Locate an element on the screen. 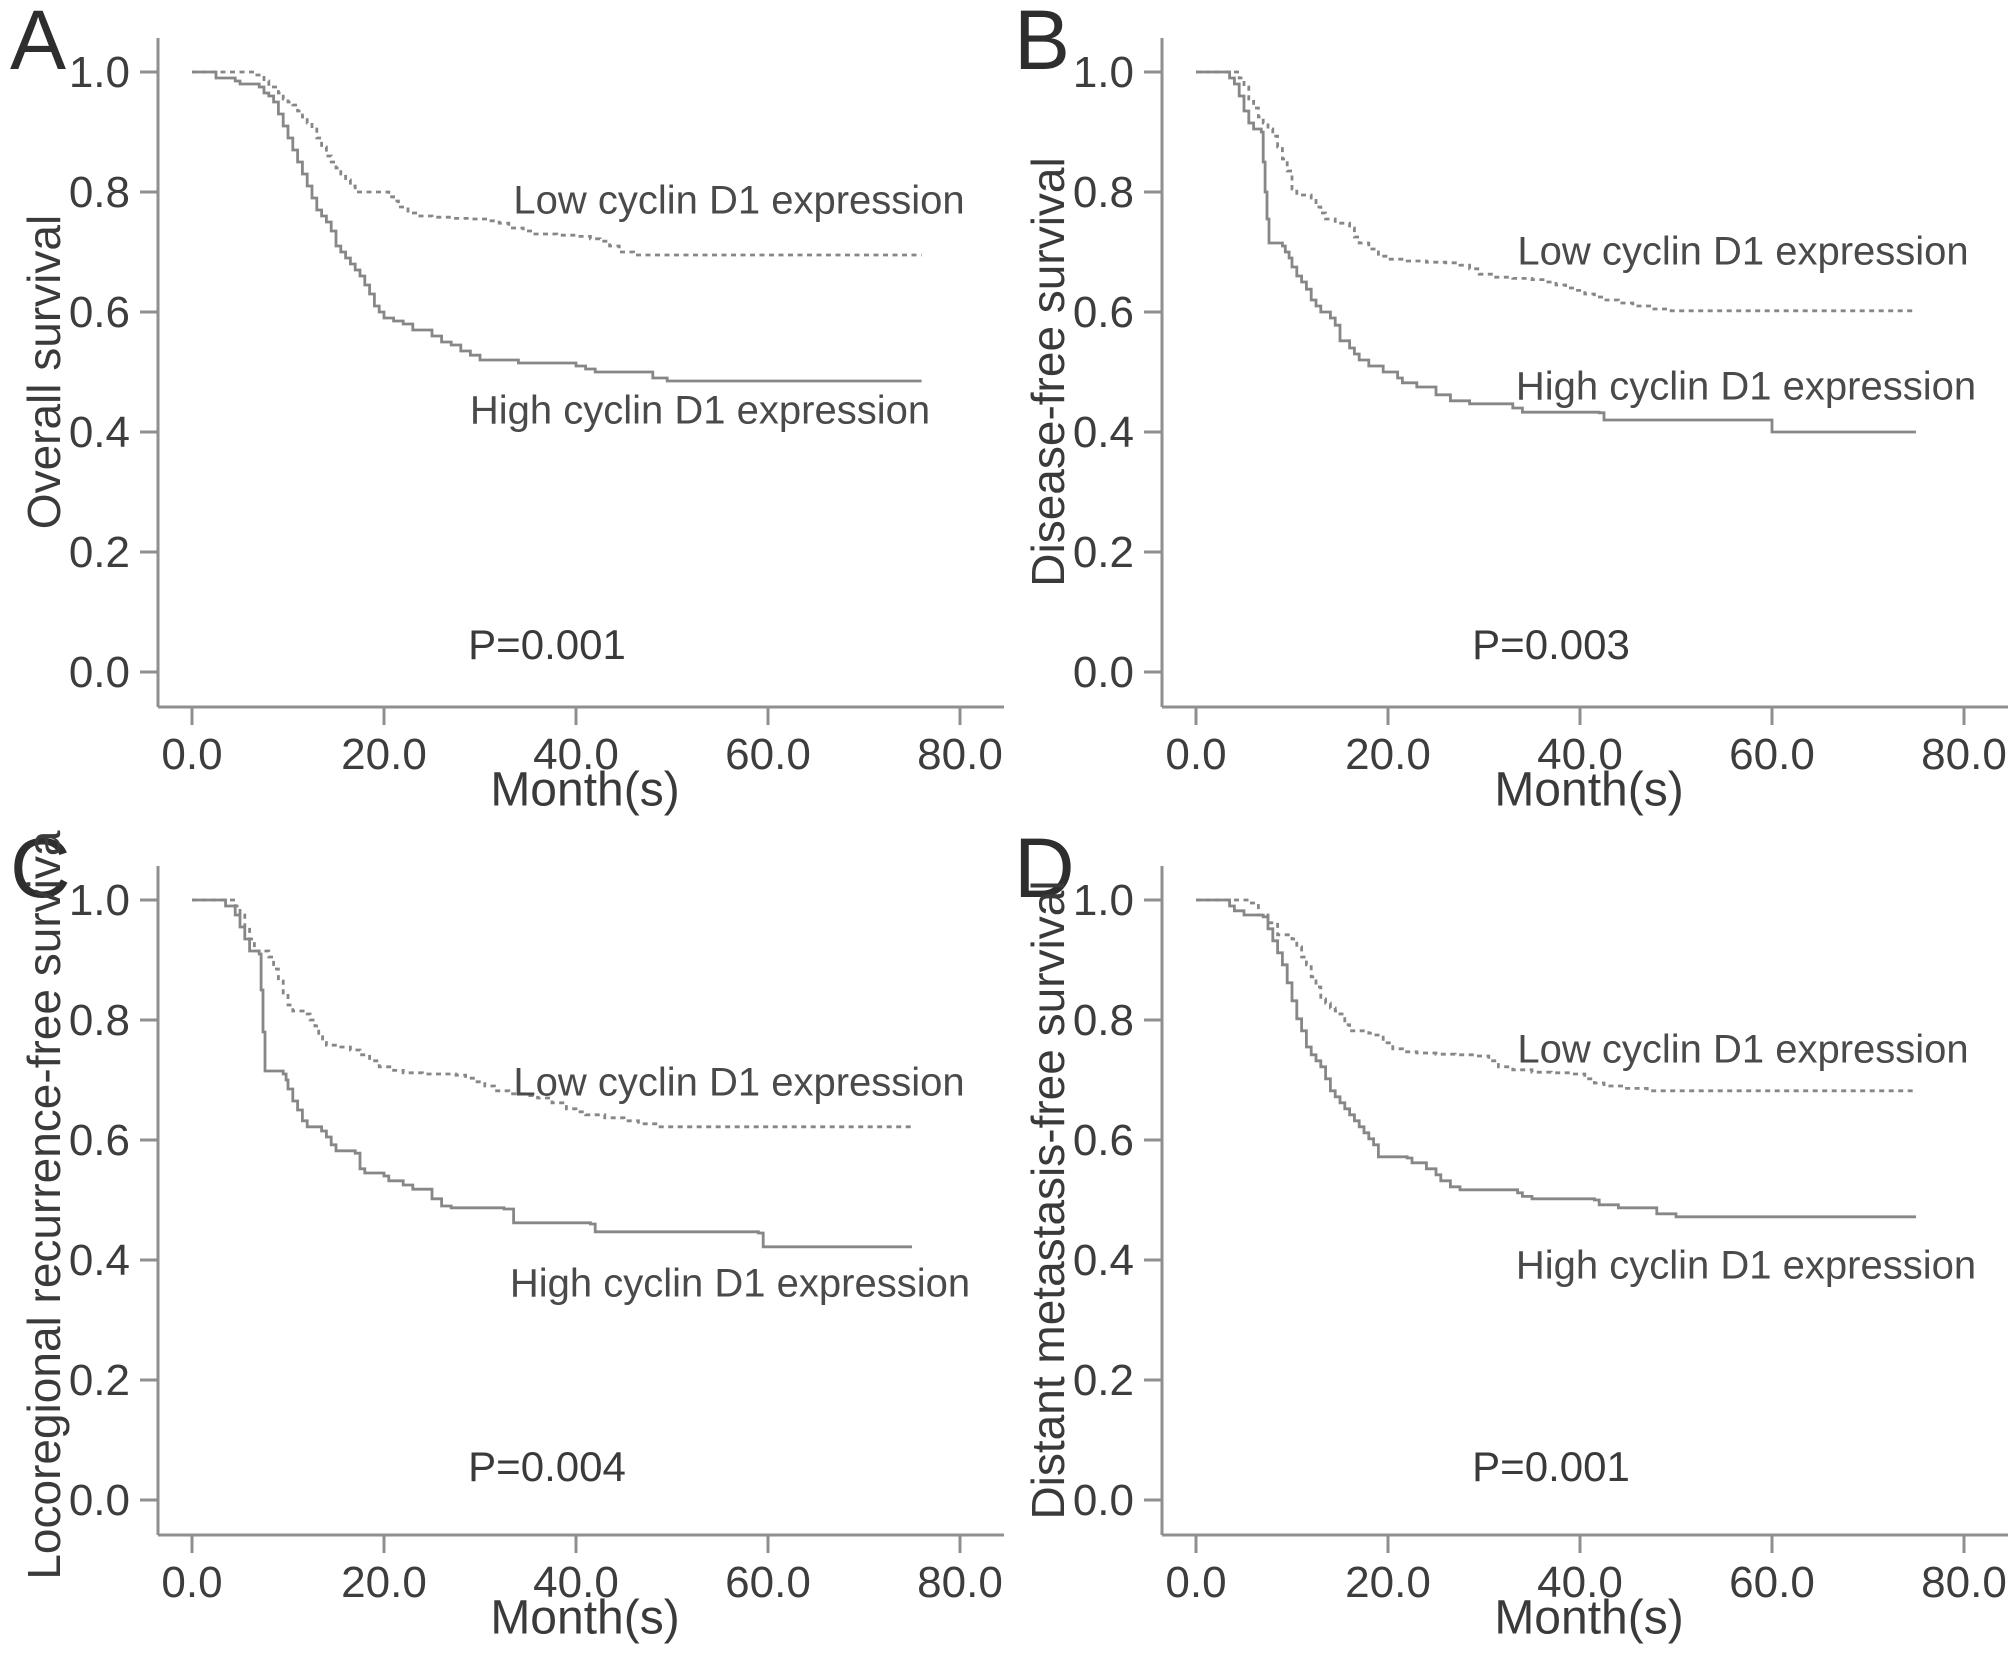 The height and width of the screenshot is (1656, 2008). panel-b-x-axis-title: Month(s) is located at coordinates (1589, 790).